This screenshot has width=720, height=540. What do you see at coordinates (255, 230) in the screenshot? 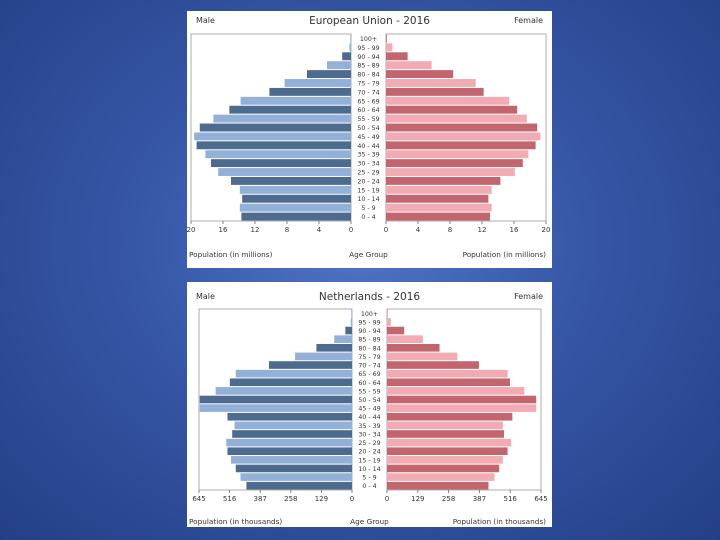
I see `eu-tick-label: 12` at bounding box center [255, 230].